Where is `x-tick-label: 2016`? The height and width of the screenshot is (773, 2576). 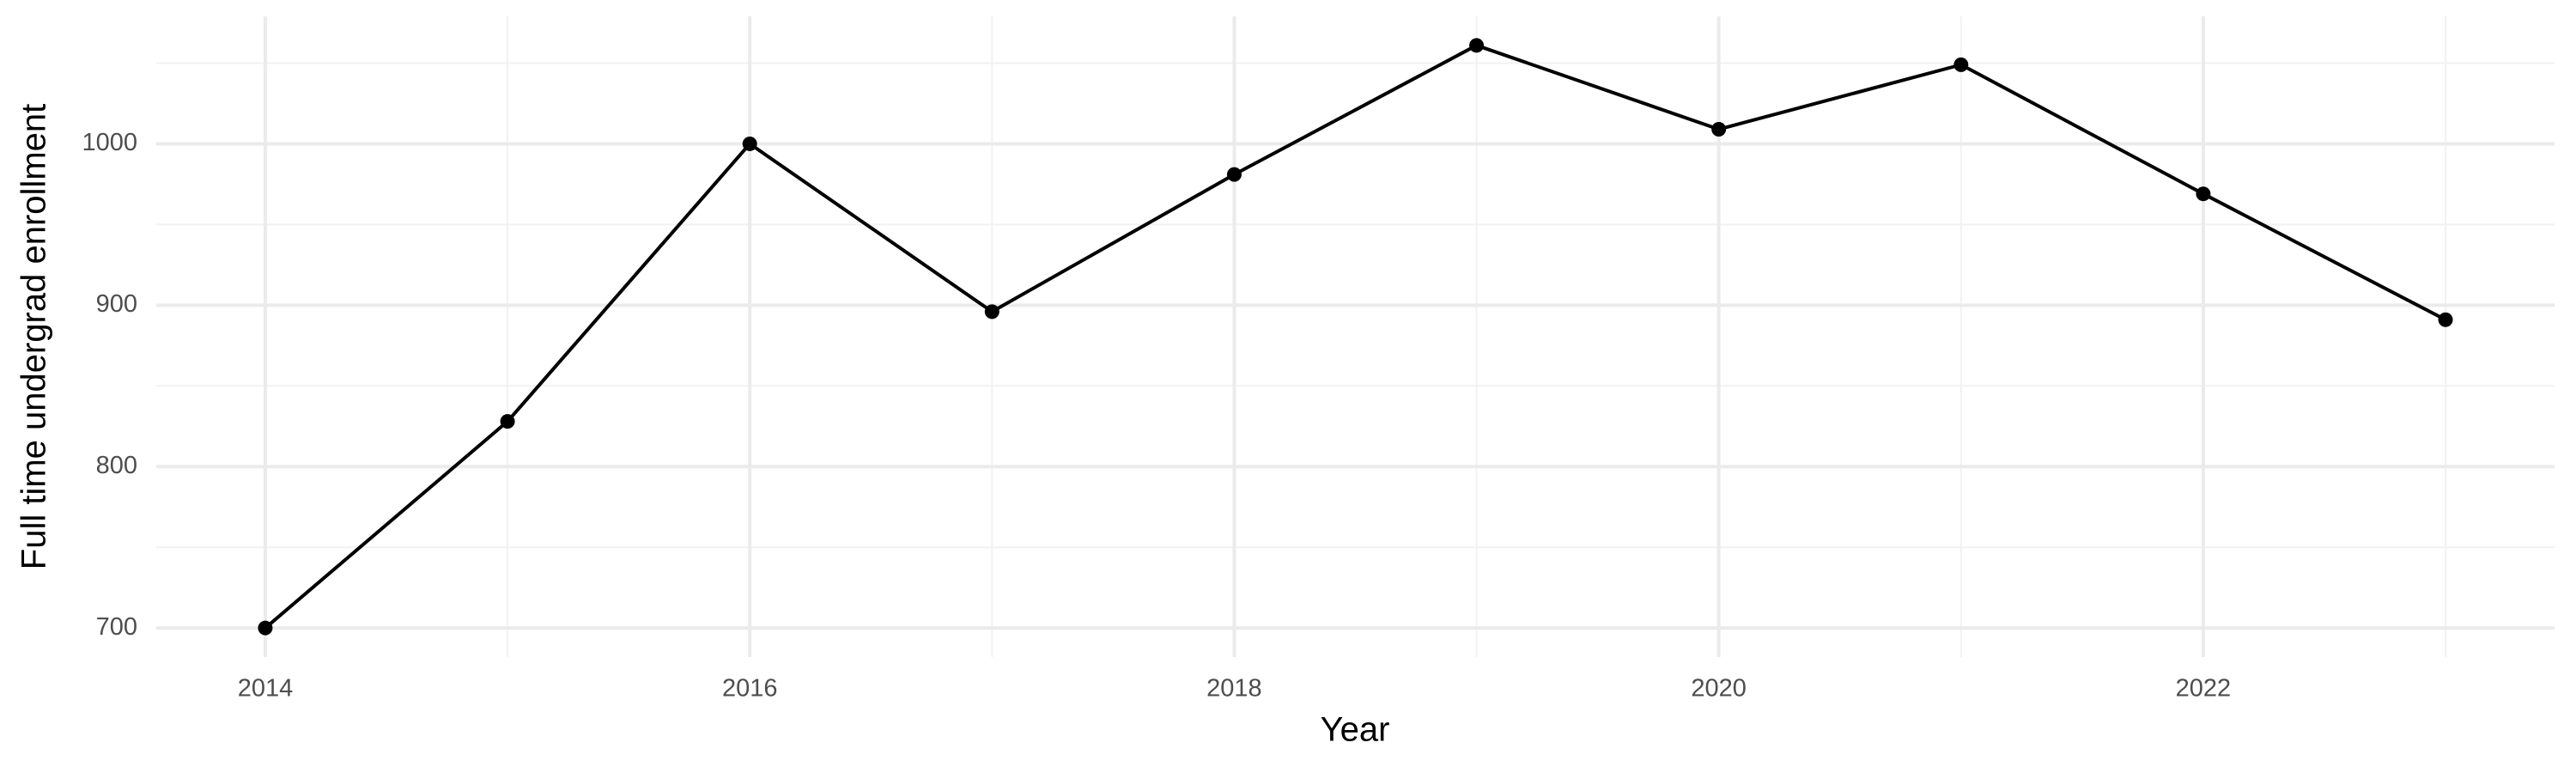 x-tick-label: 2016 is located at coordinates (750, 689).